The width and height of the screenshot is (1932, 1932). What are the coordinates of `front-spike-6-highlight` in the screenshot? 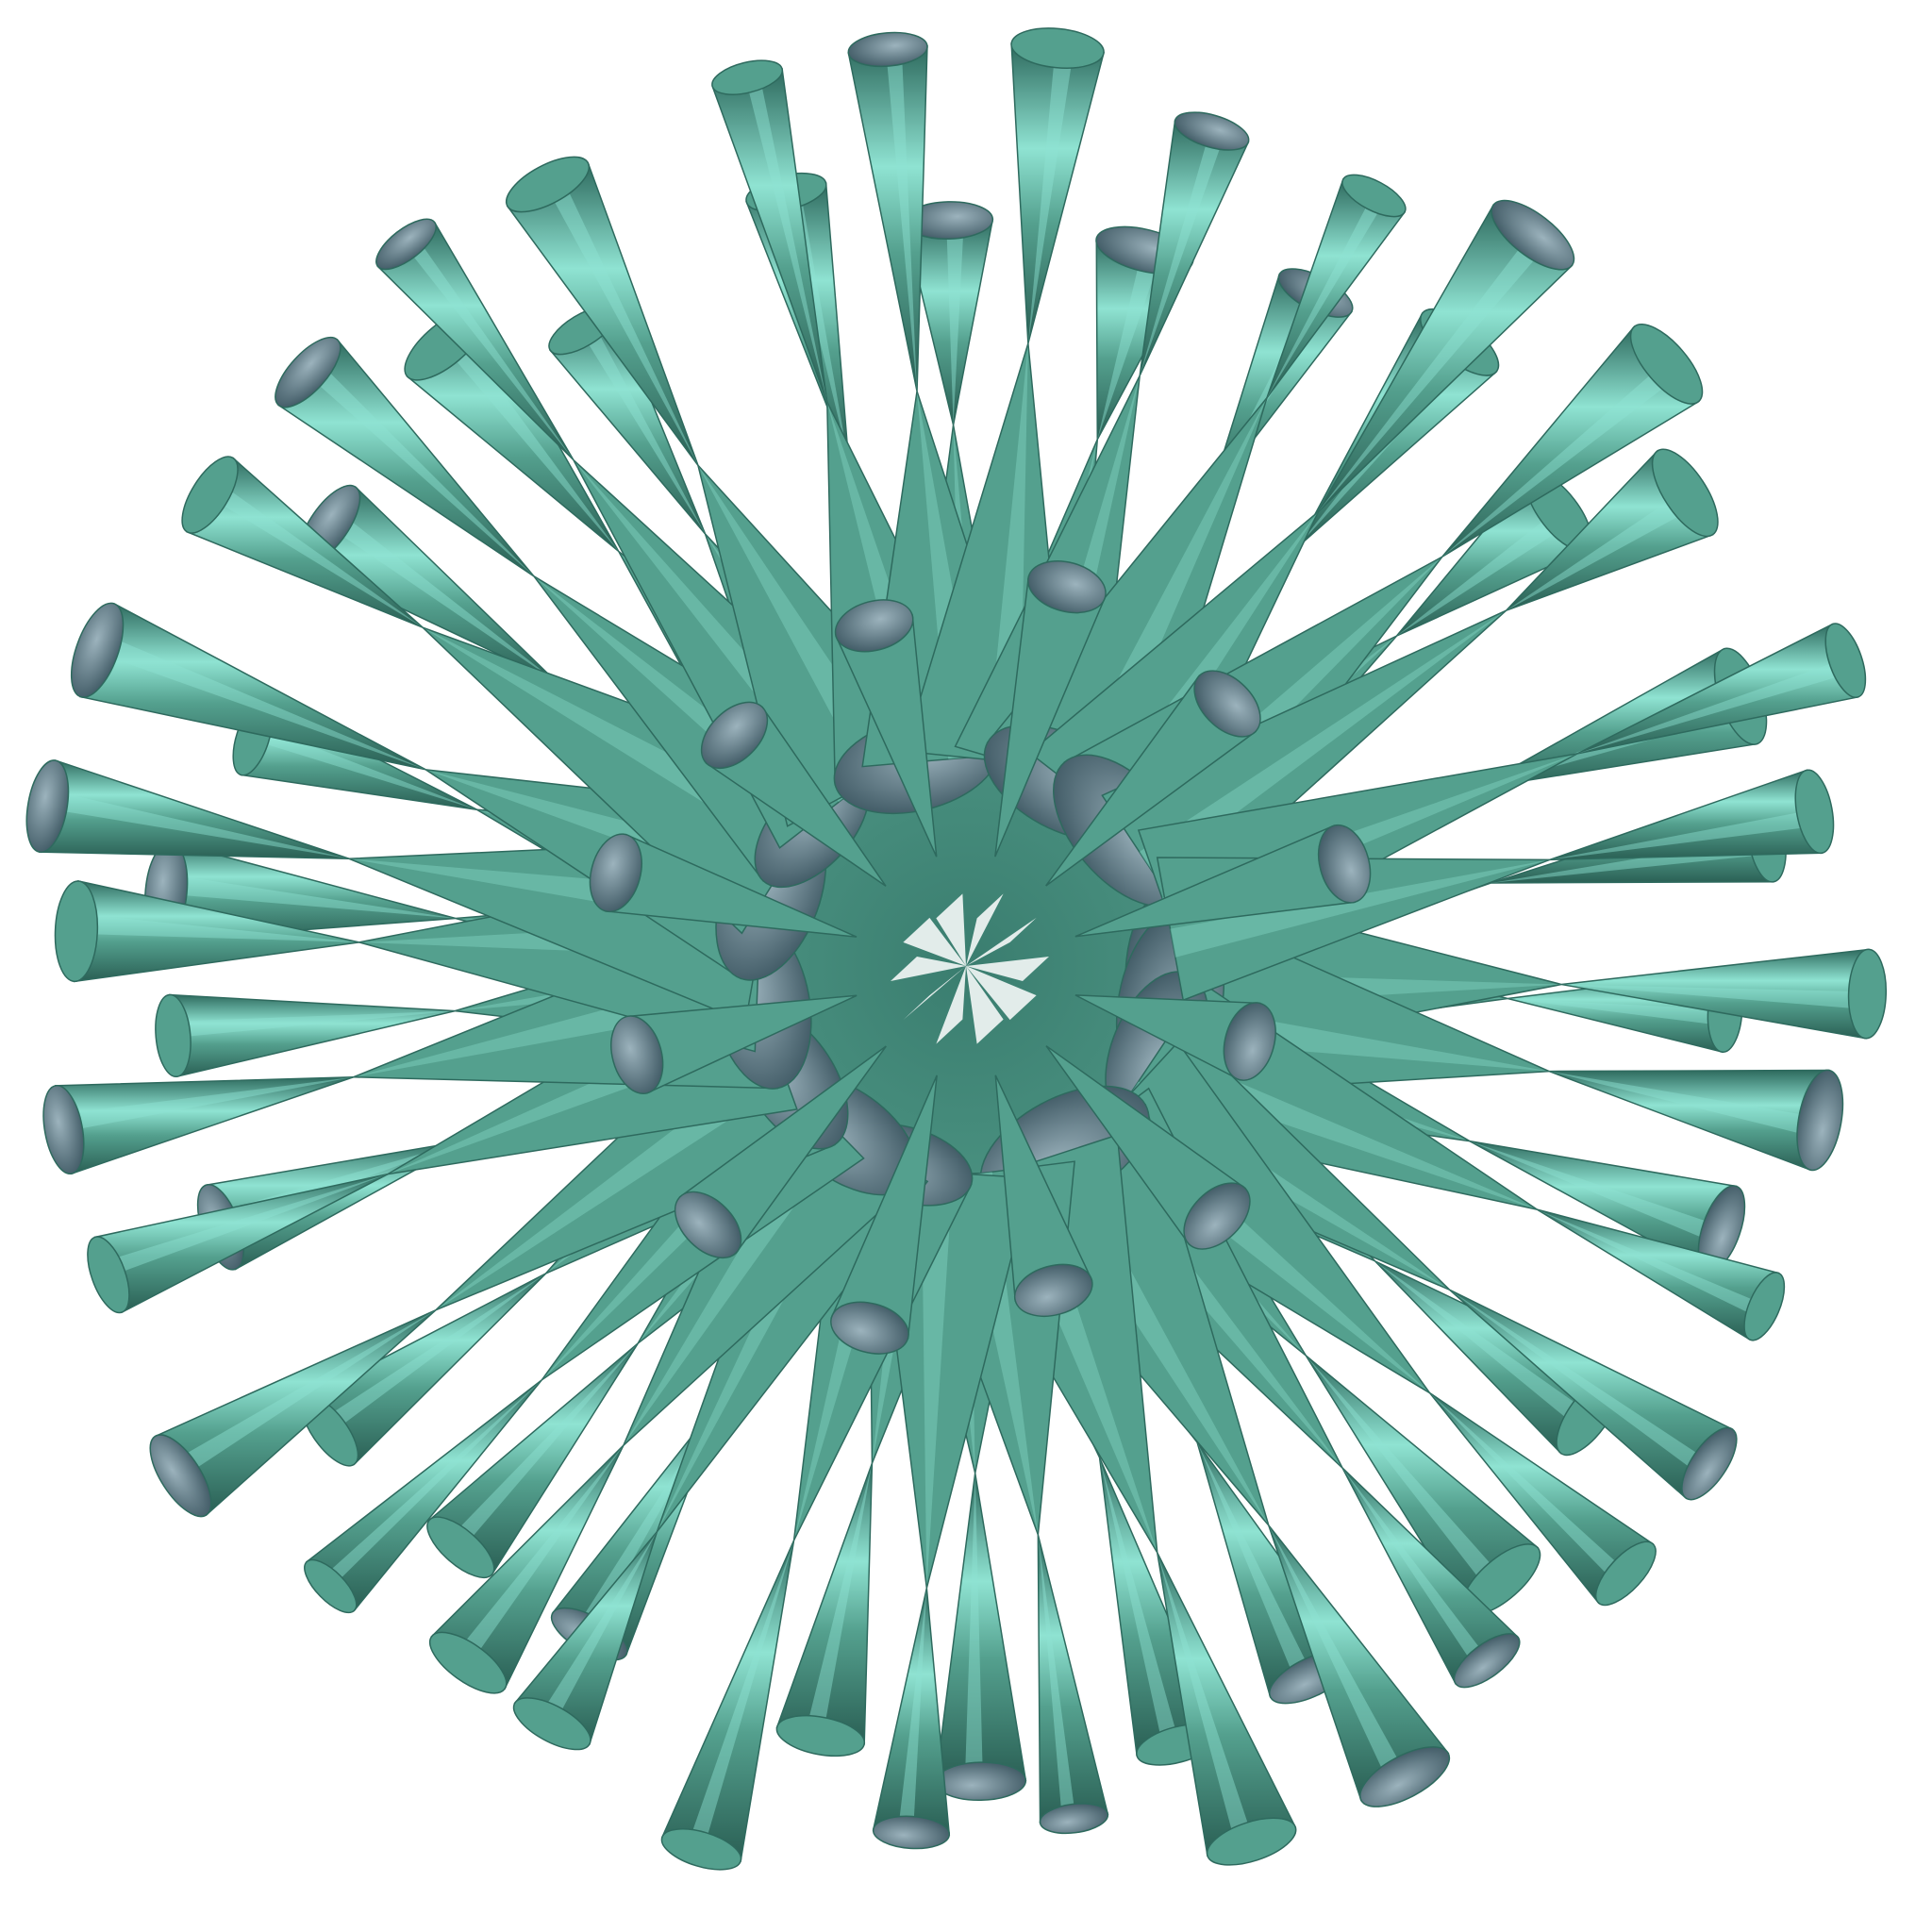 It's located at (1337, 1655).